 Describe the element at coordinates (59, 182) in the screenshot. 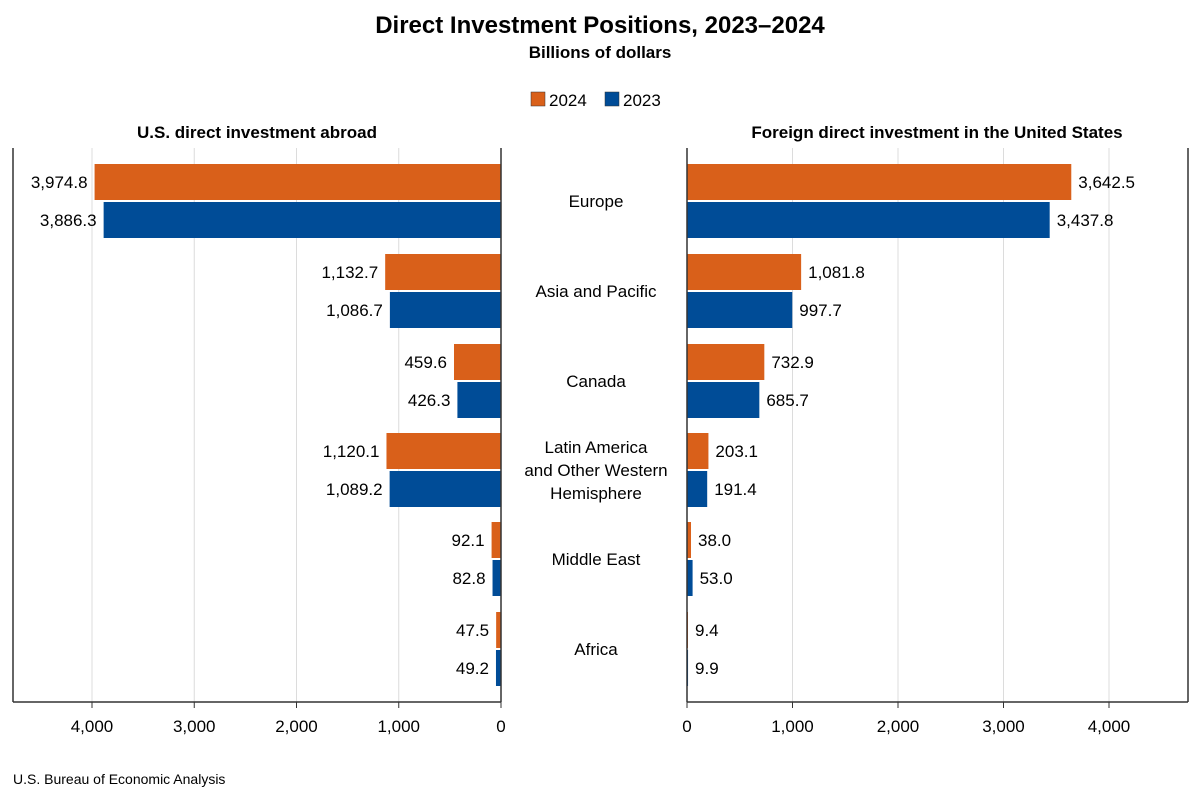

I see `data-label-2024: 3,974.8` at that location.